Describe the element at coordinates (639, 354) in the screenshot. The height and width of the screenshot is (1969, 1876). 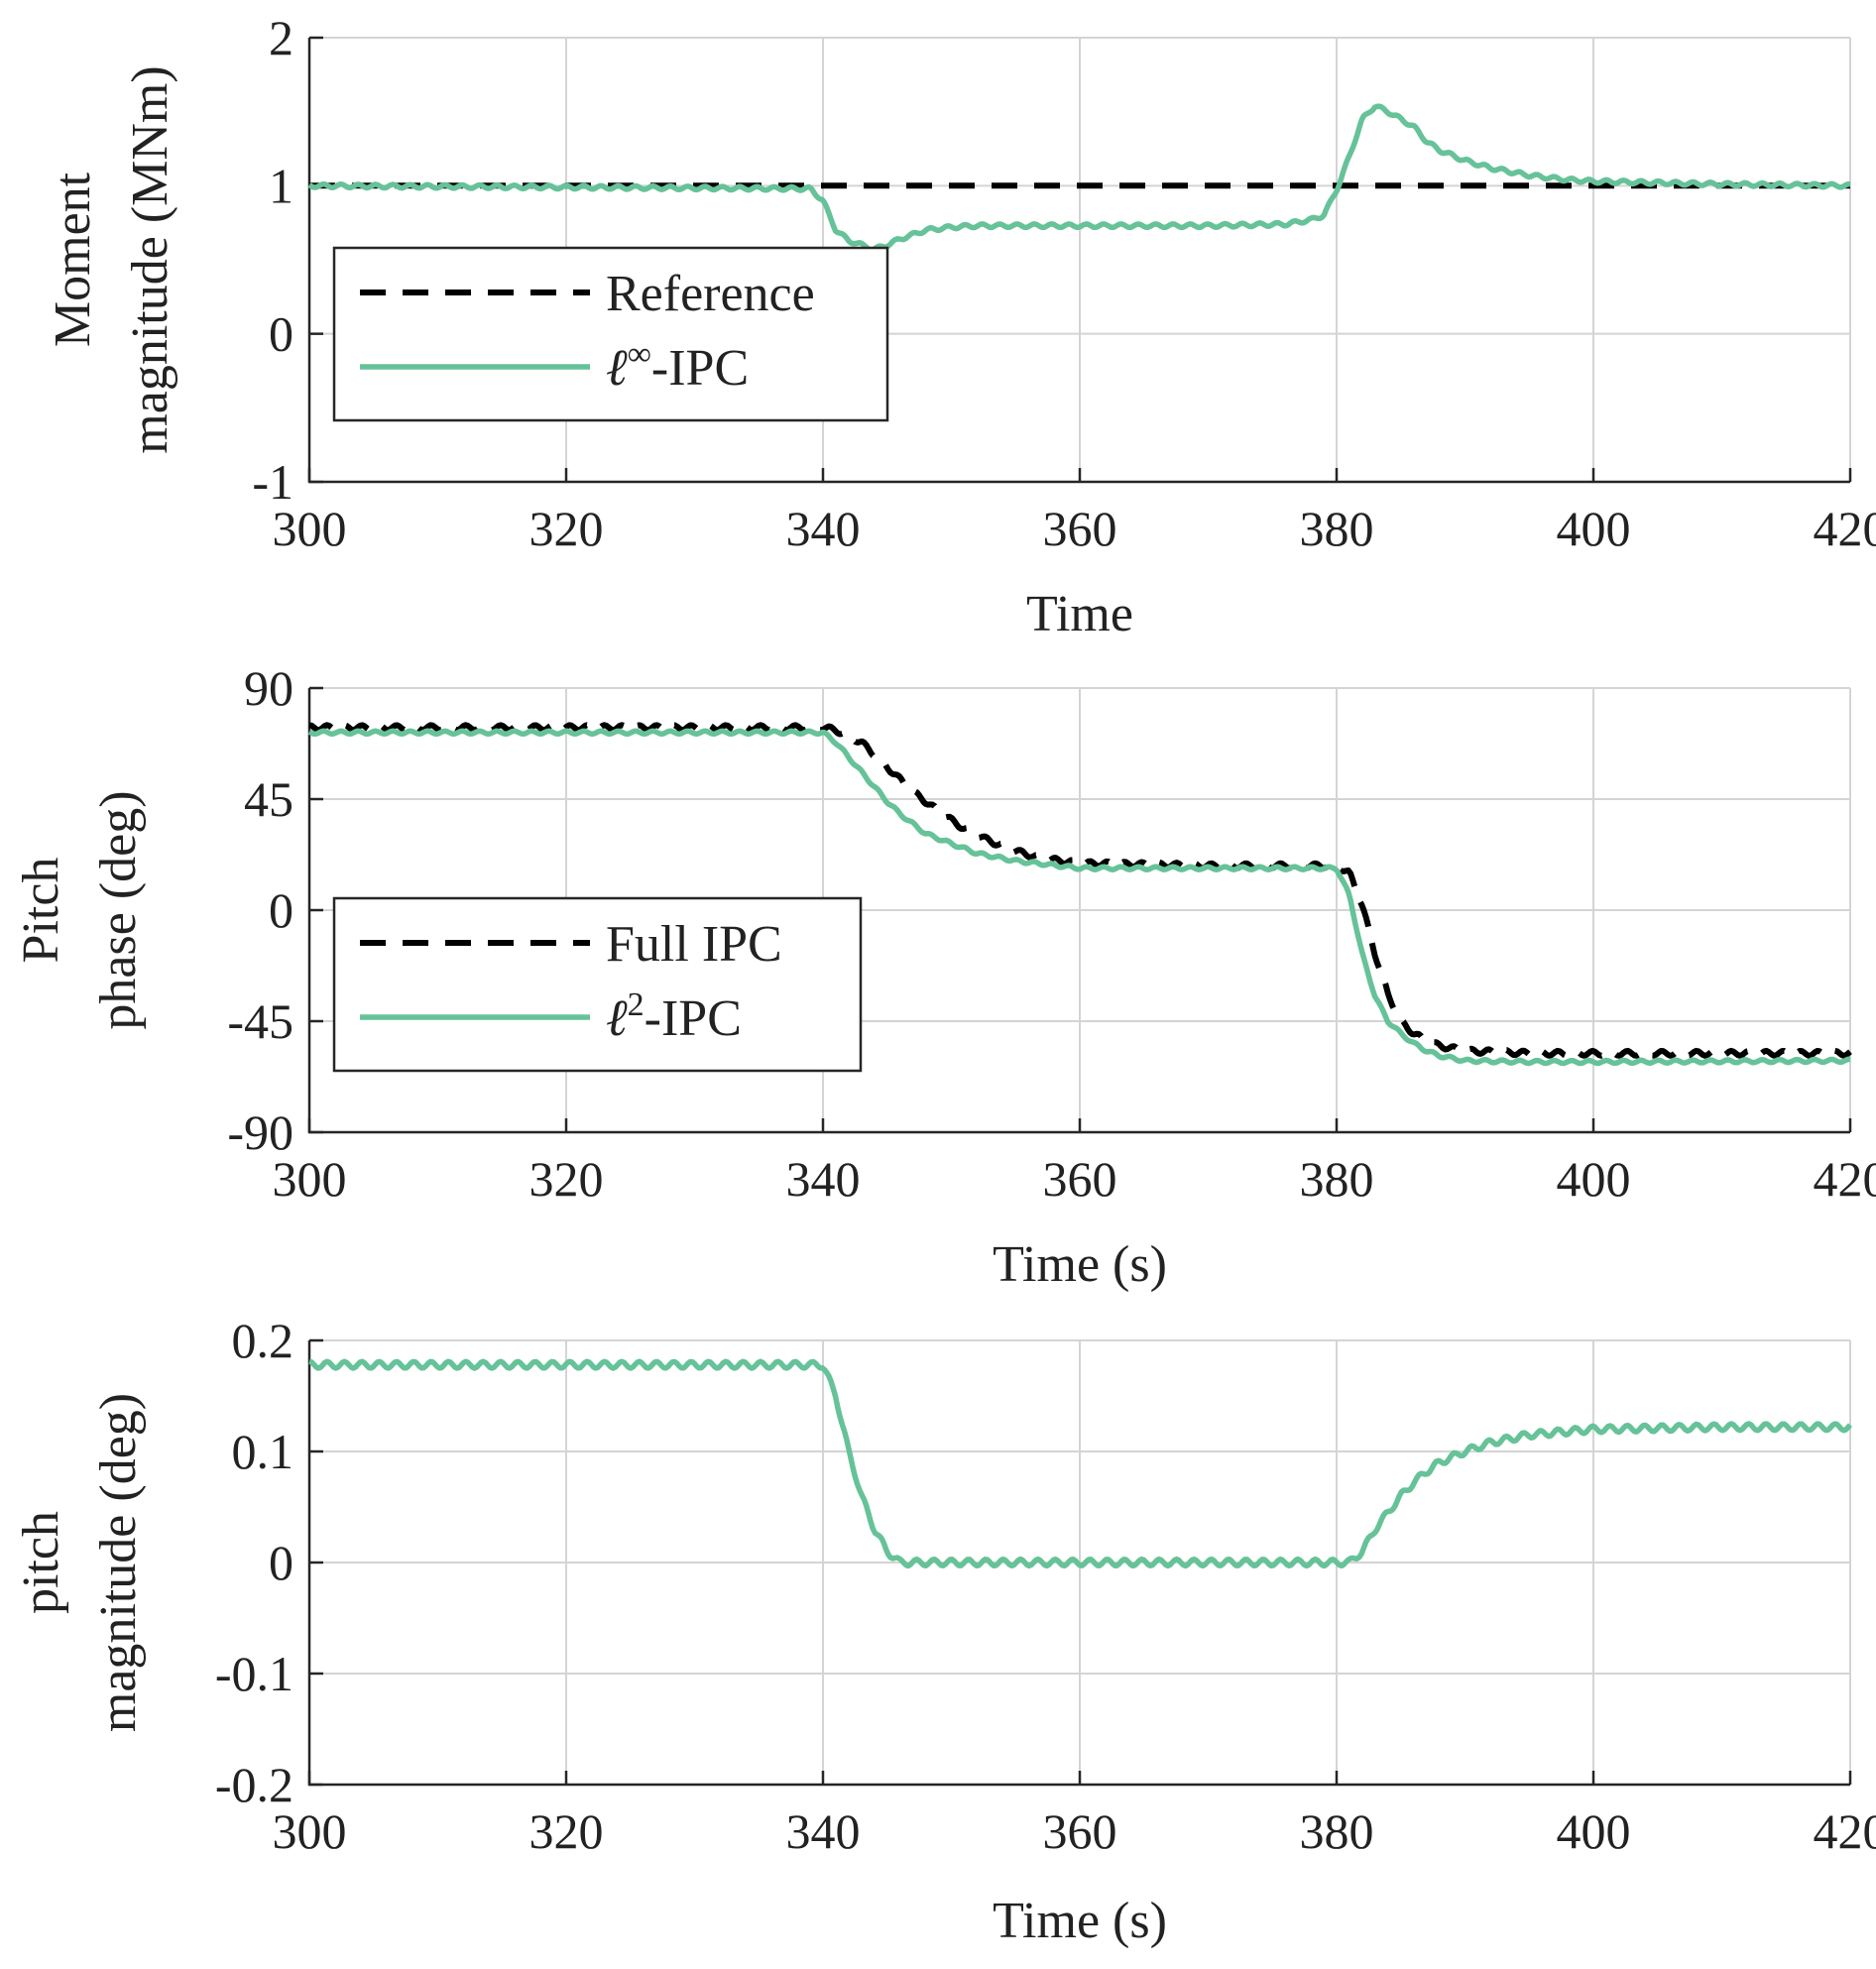
I see `legend-label-sup: ∞` at that location.